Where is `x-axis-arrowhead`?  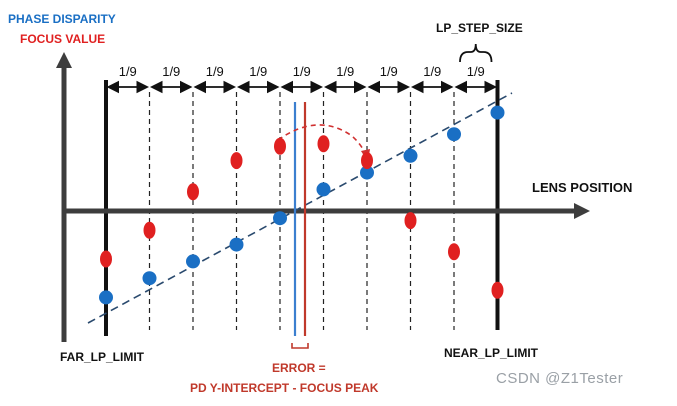
x-axis-arrowhead is located at coordinates (582, 211).